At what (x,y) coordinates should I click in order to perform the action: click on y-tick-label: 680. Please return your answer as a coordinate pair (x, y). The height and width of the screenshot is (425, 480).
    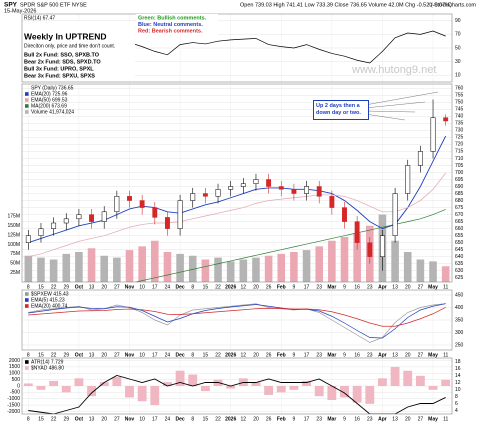
    Looking at the image, I should click on (459, 201).